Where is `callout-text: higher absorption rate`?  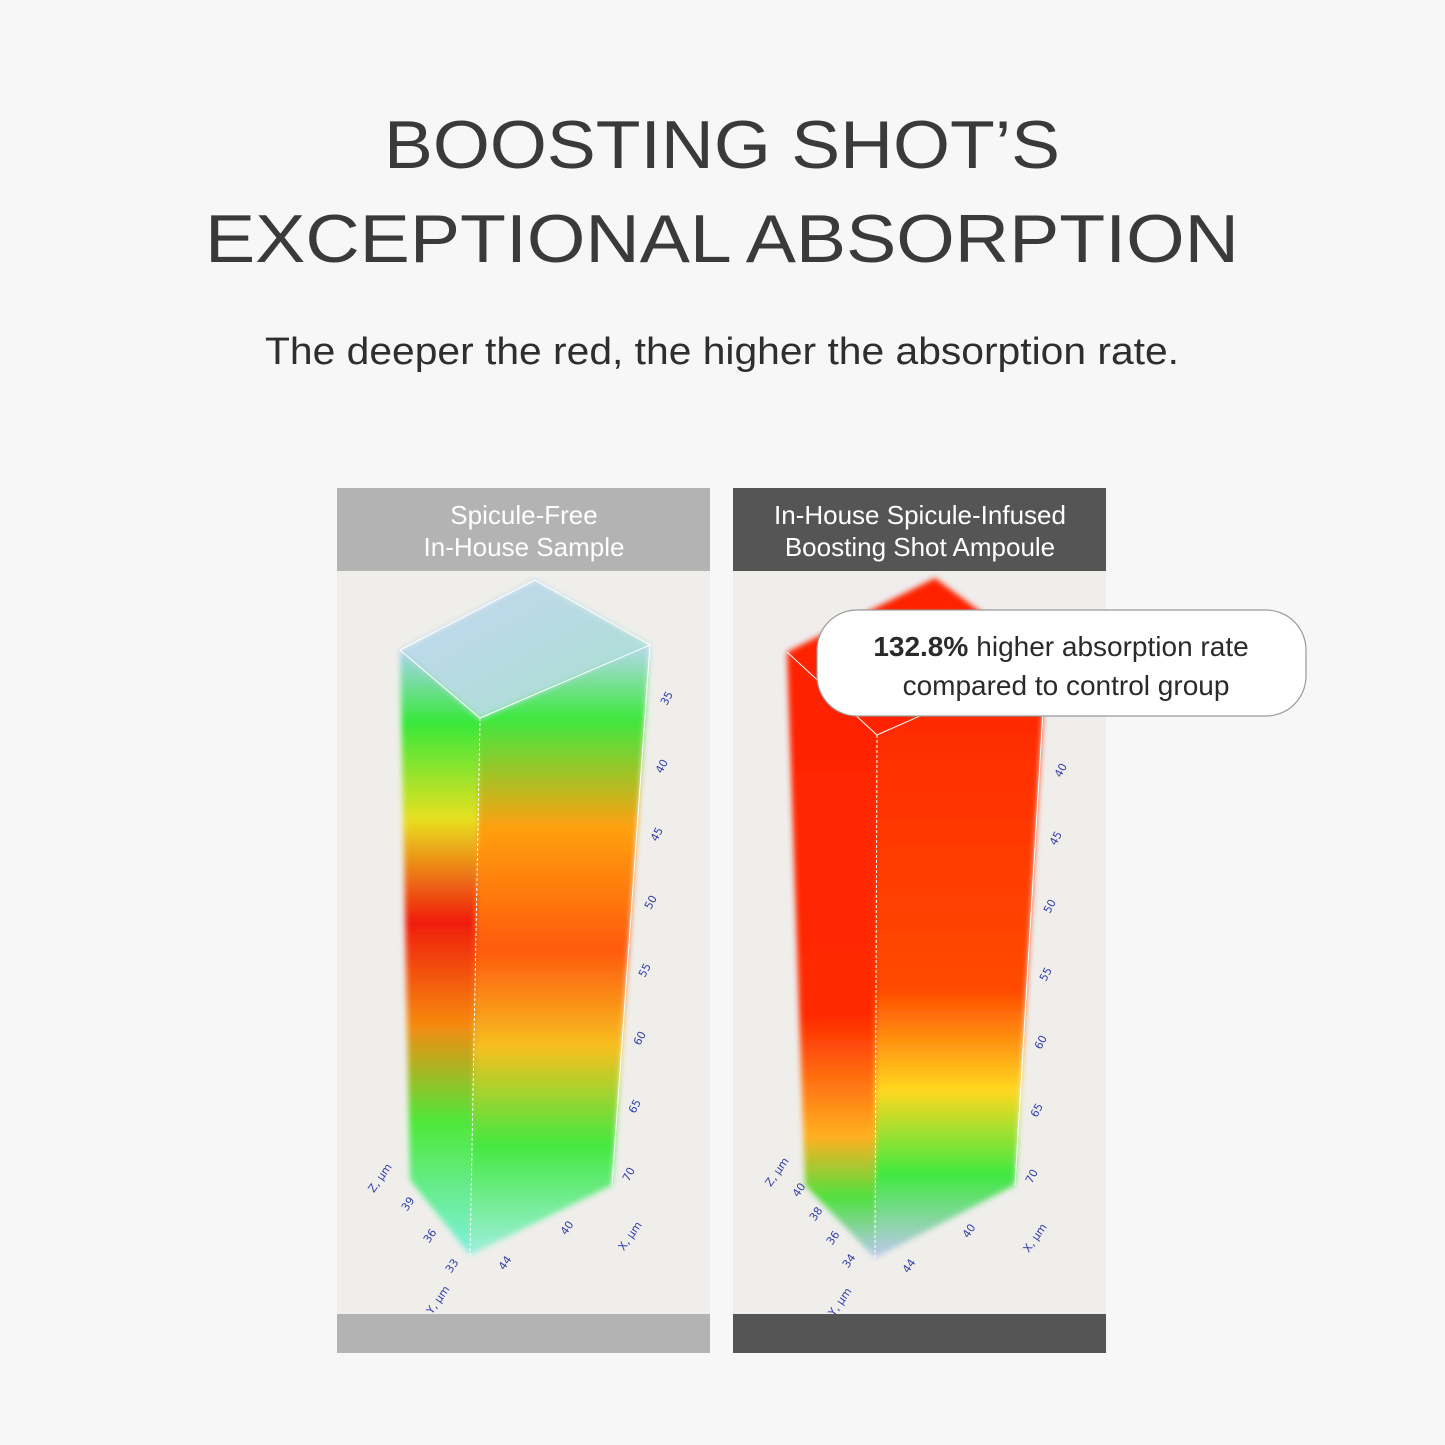 callout-text: higher absorption rate is located at coordinates (1112, 646).